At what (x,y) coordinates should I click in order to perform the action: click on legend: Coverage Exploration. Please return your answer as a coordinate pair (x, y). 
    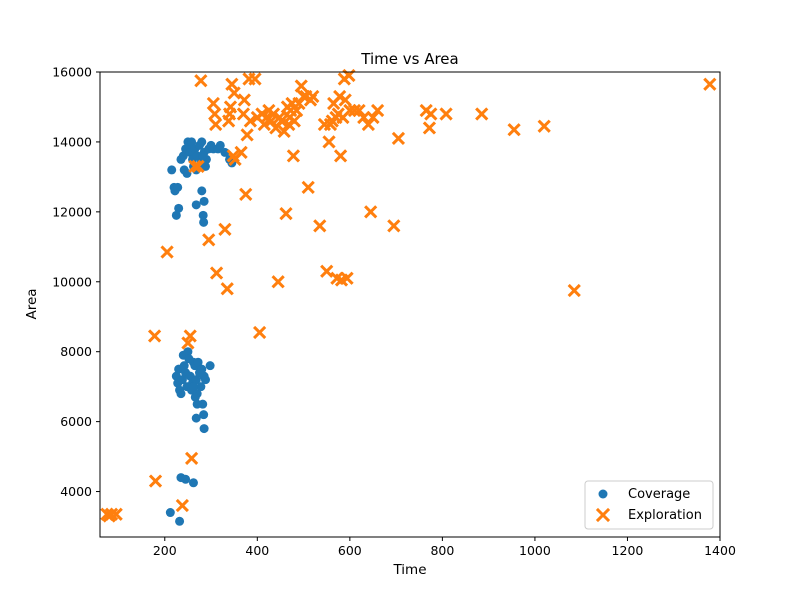
    Looking at the image, I should click on (649, 505).